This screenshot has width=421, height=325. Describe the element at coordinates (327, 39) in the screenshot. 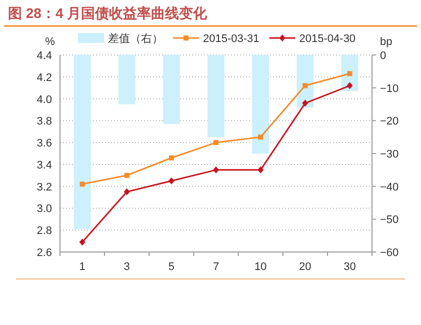

I see `legend-label: 2015-04-30` at that location.